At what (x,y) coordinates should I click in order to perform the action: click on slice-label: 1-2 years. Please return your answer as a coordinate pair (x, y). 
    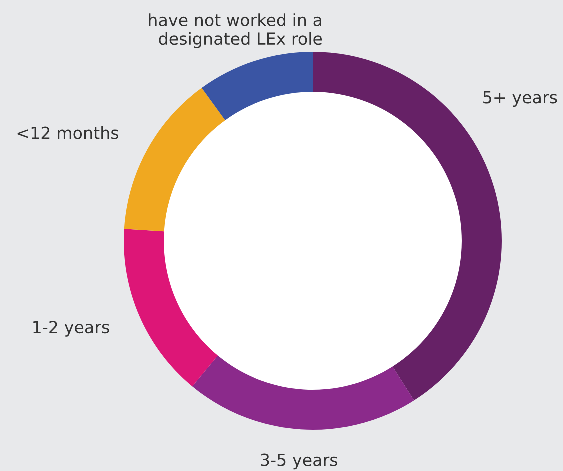
    Looking at the image, I should click on (72, 329).